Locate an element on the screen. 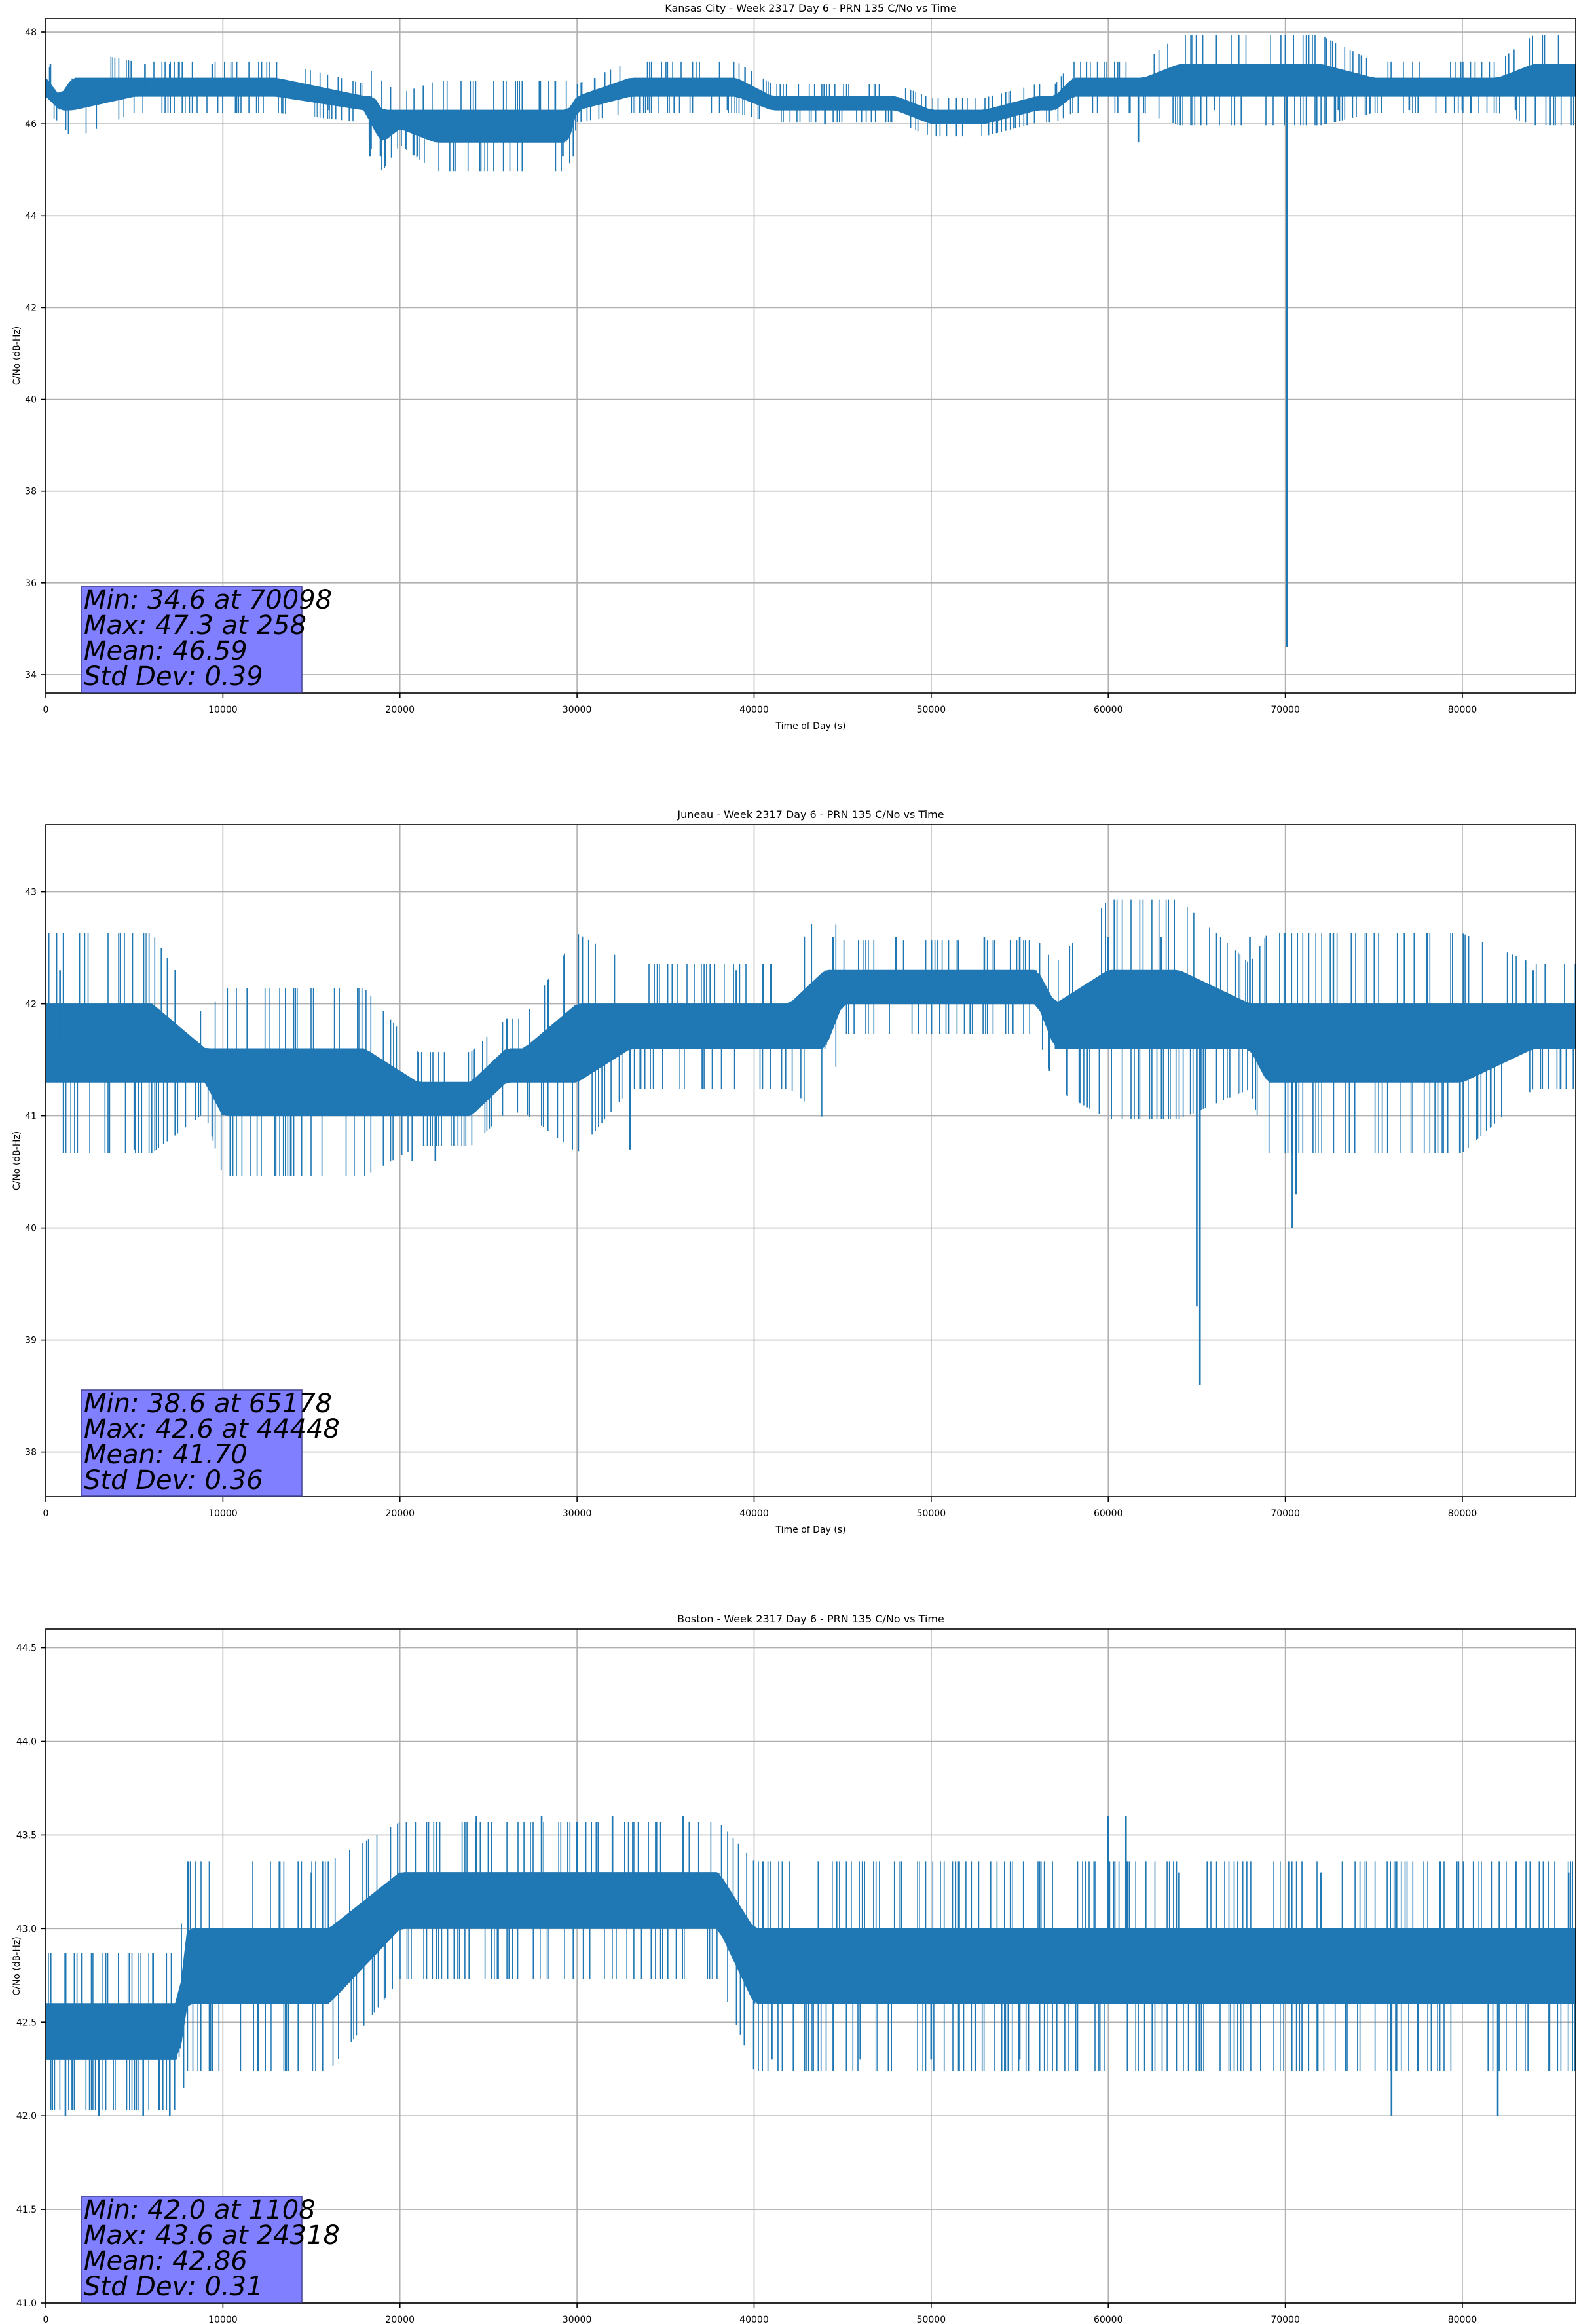  stats-line: Std Dev: 0.39 is located at coordinates (173, 677).